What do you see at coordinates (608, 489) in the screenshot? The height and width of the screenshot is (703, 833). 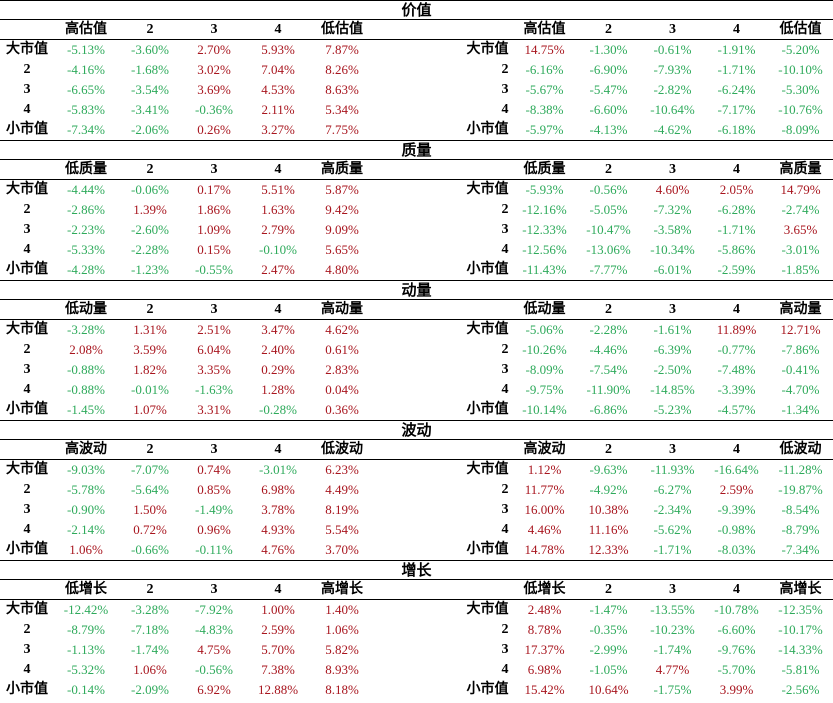 I see `return-cell: -4.92%` at bounding box center [608, 489].